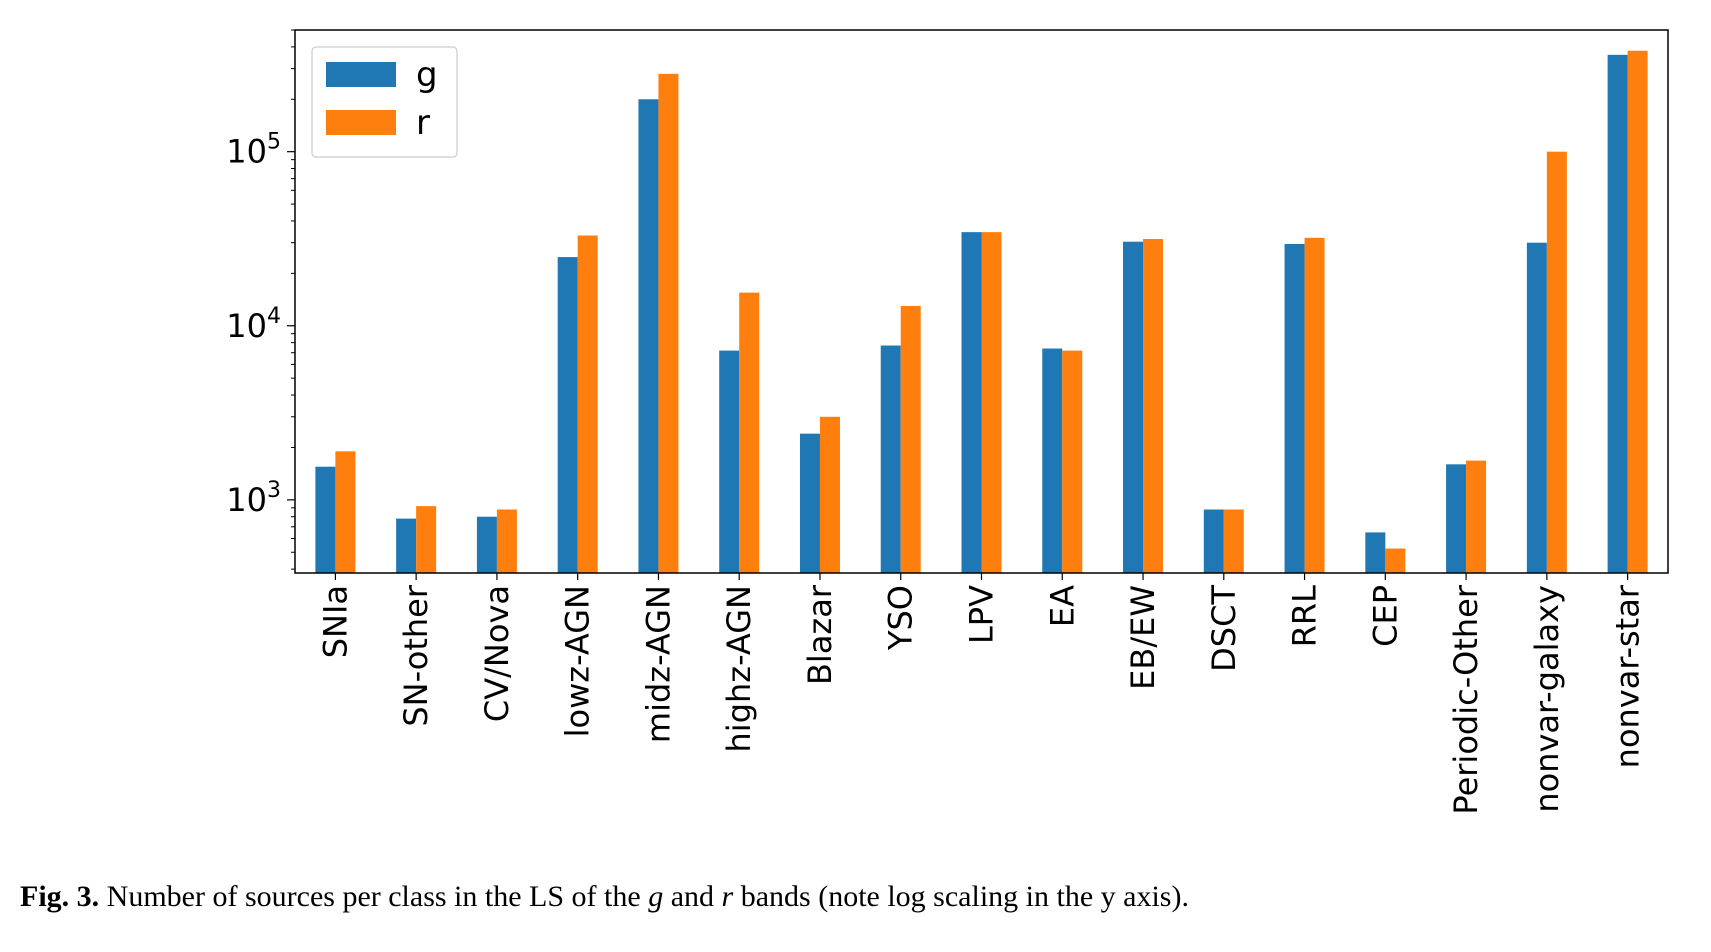 This screenshot has width=1711, height=952. Describe the element at coordinates (1062, 606) in the screenshot. I see `x-tick-label: EA` at that location.